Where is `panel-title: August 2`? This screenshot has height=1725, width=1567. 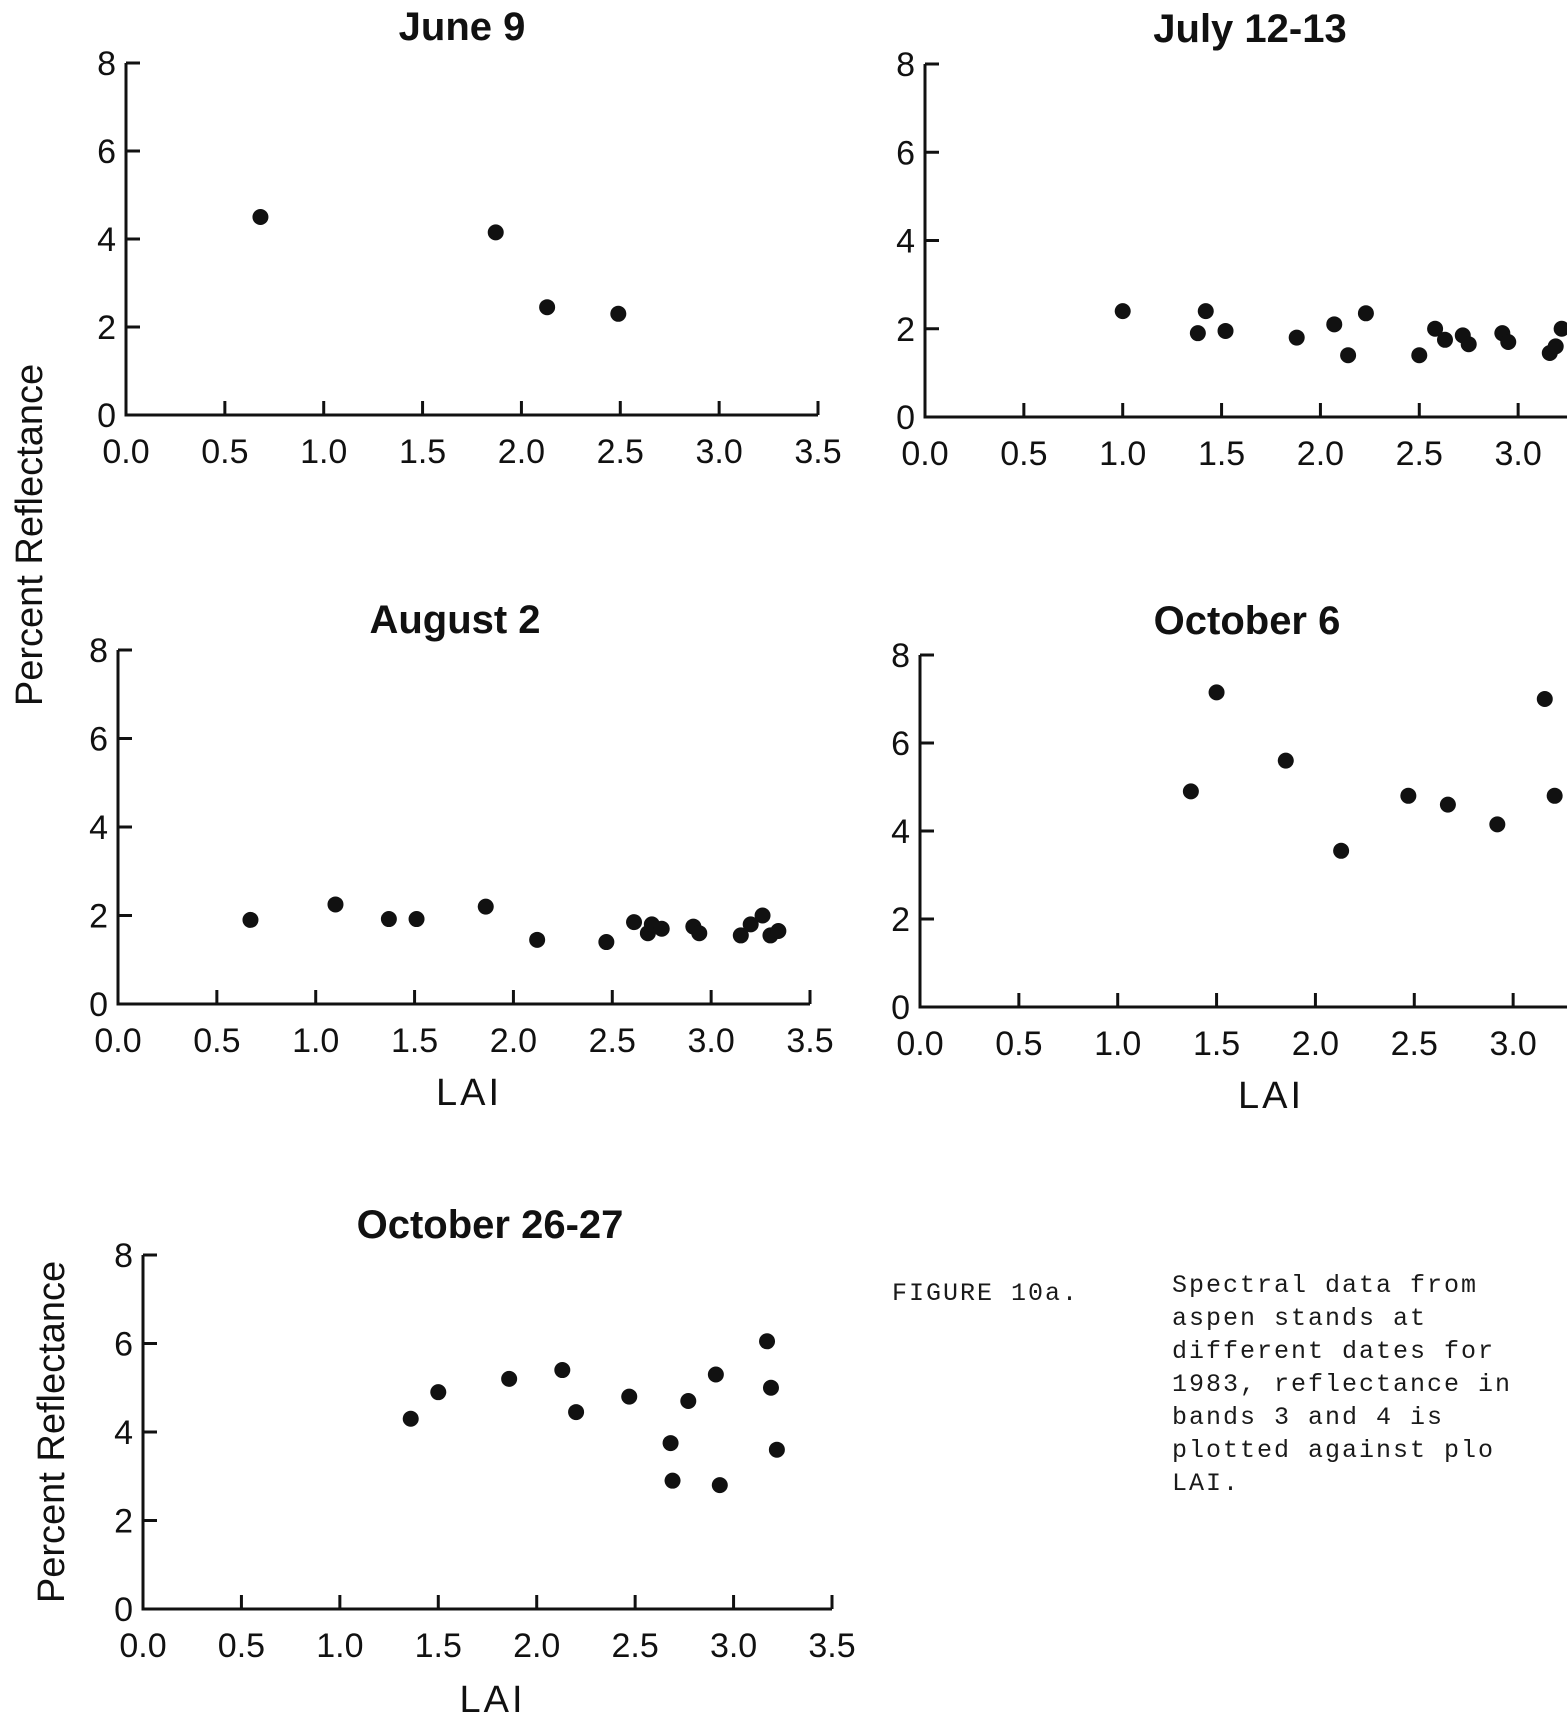 panel-title: August 2 is located at coordinates (454, 620).